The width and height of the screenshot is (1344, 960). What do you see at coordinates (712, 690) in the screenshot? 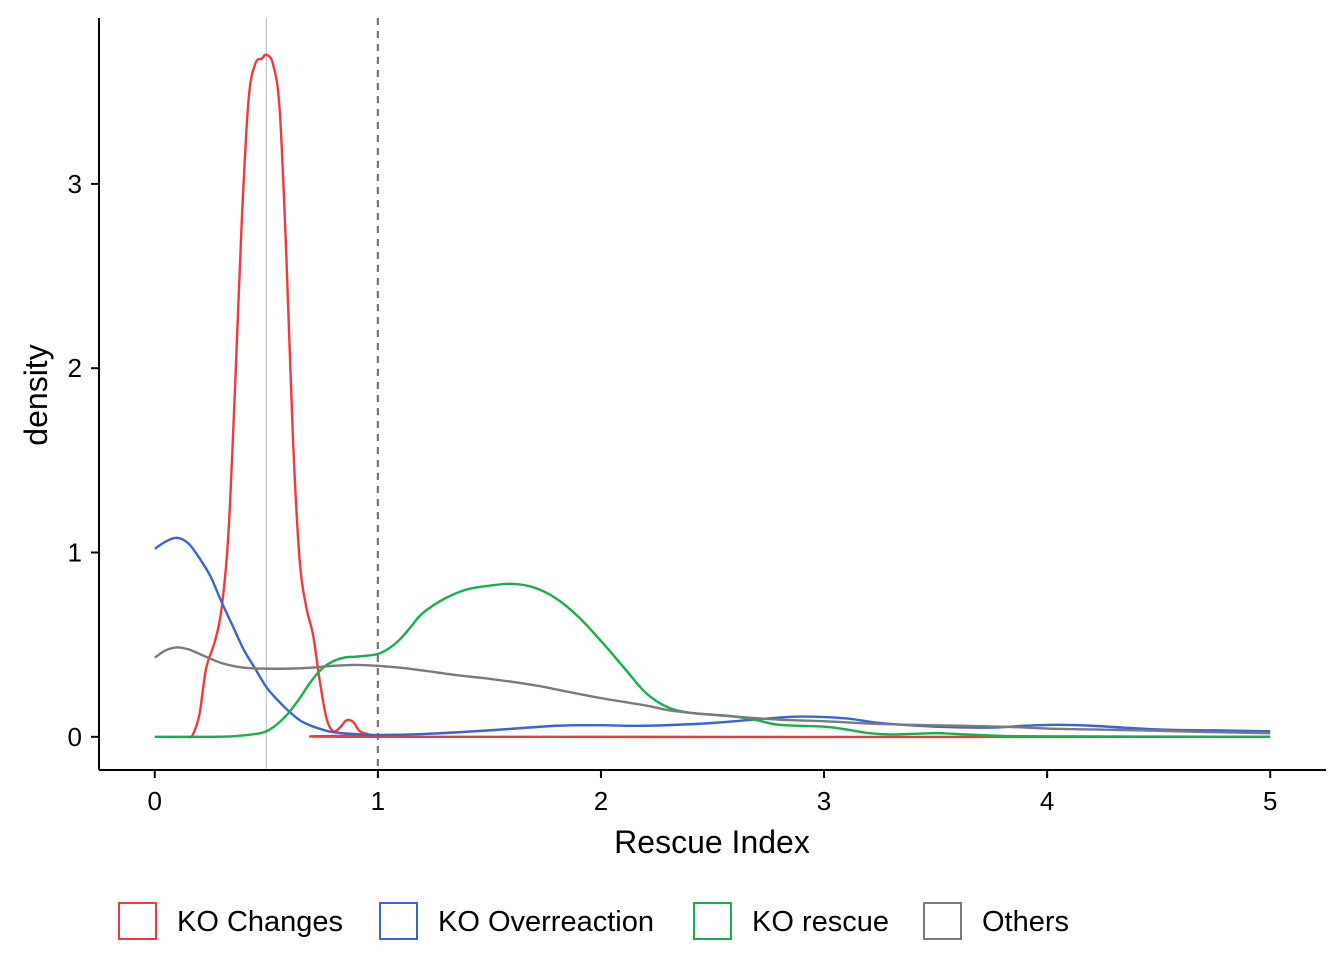
I see `series-line-others` at bounding box center [712, 690].